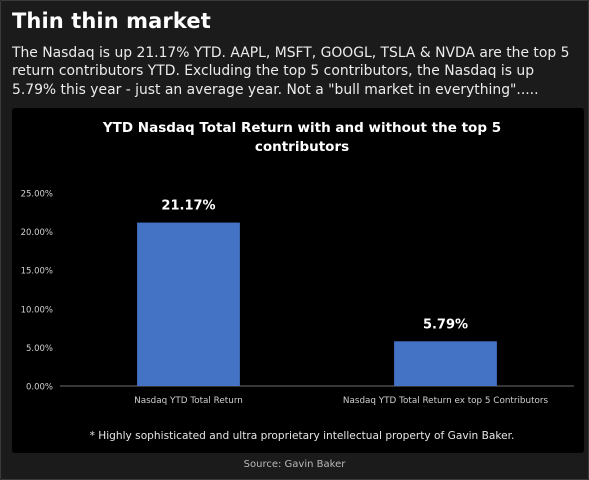 Image resolution: width=589 pixels, height=480 pixels. Describe the element at coordinates (37, 195) in the screenshot. I see `y-tick-label: 25.00%` at that location.